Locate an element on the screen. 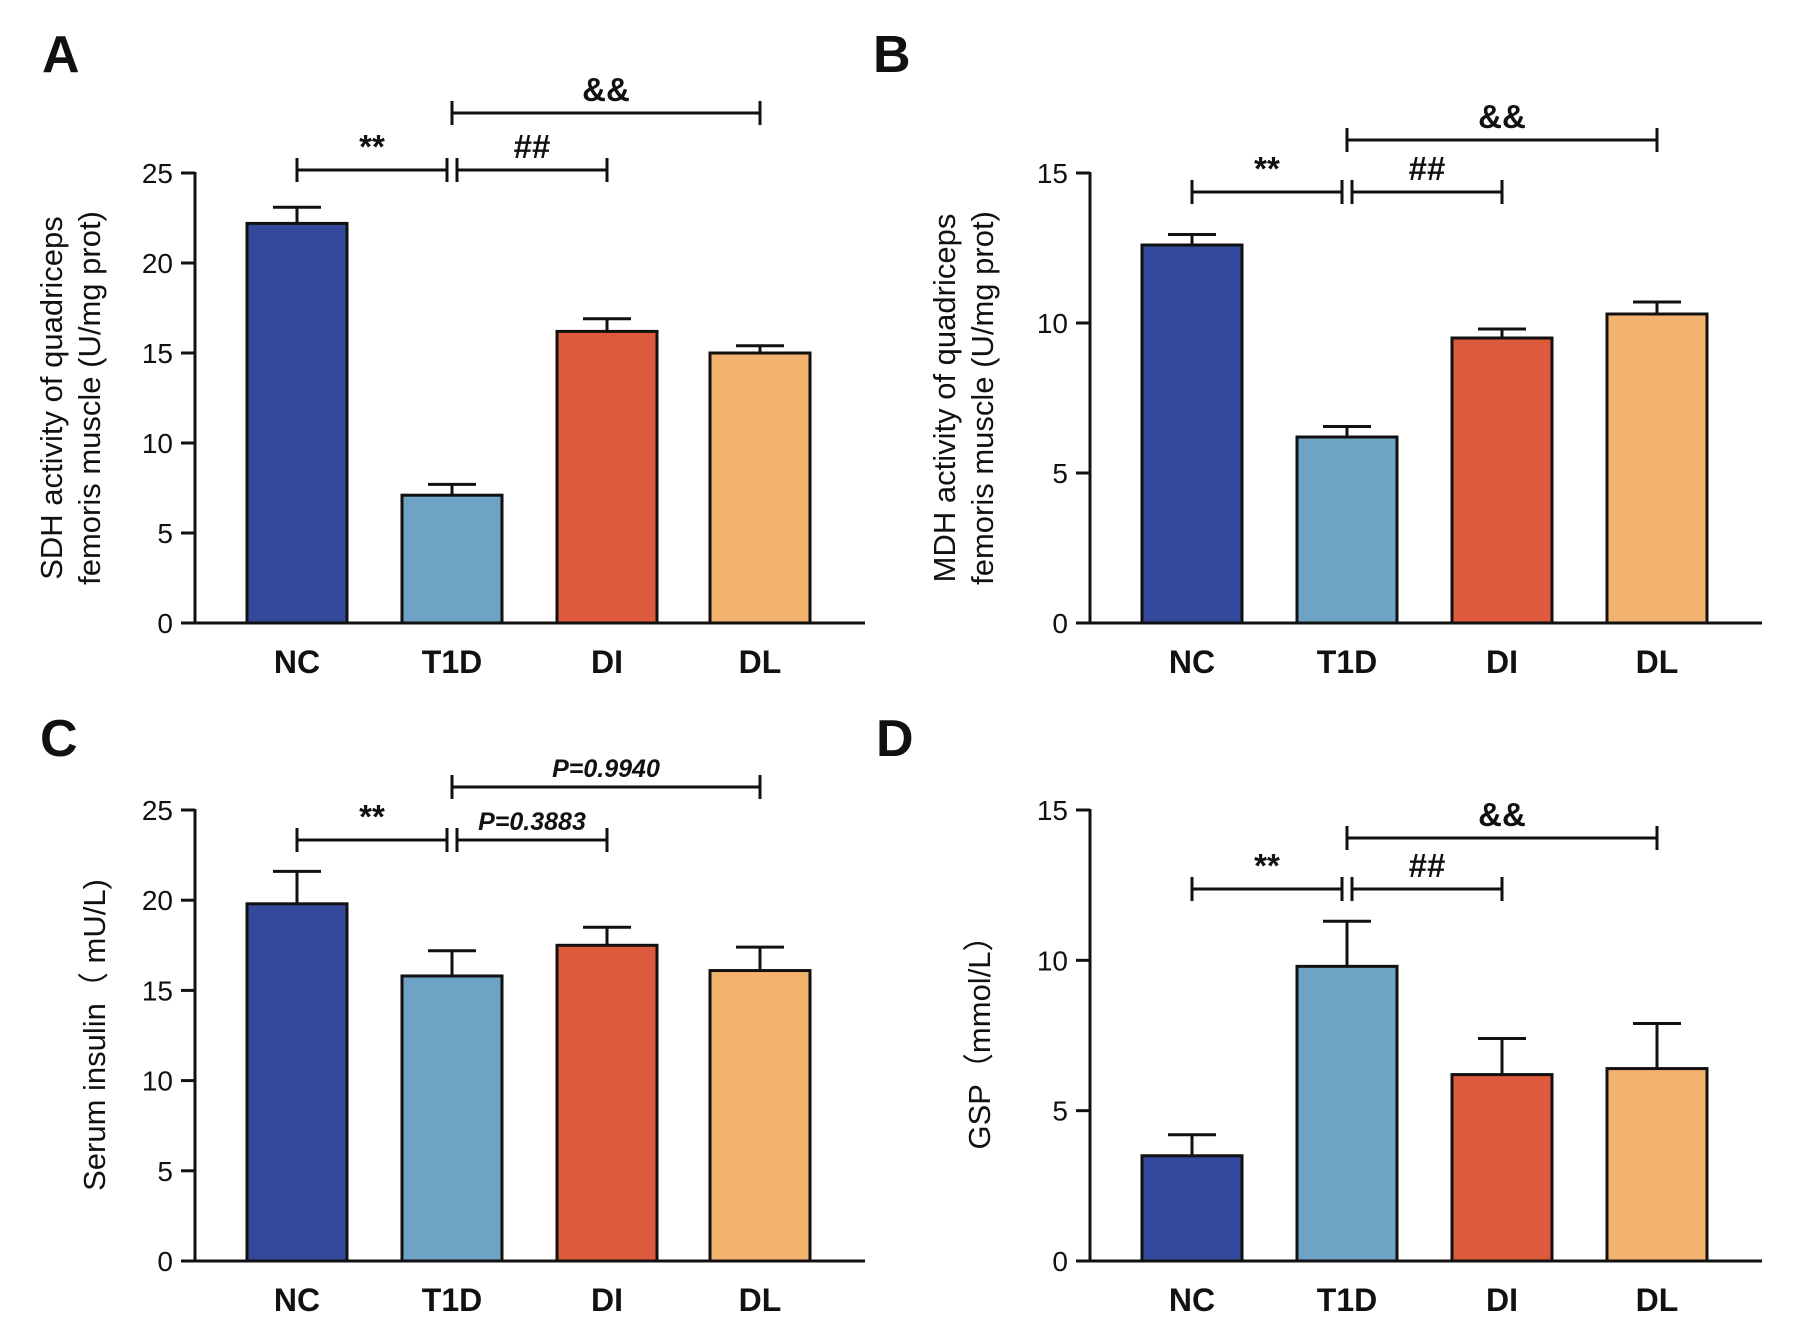 The width and height of the screenshot is (1795, 1339). y-axis-title-line: SDH activity of quadriceps is located at coordinates (51, 398).